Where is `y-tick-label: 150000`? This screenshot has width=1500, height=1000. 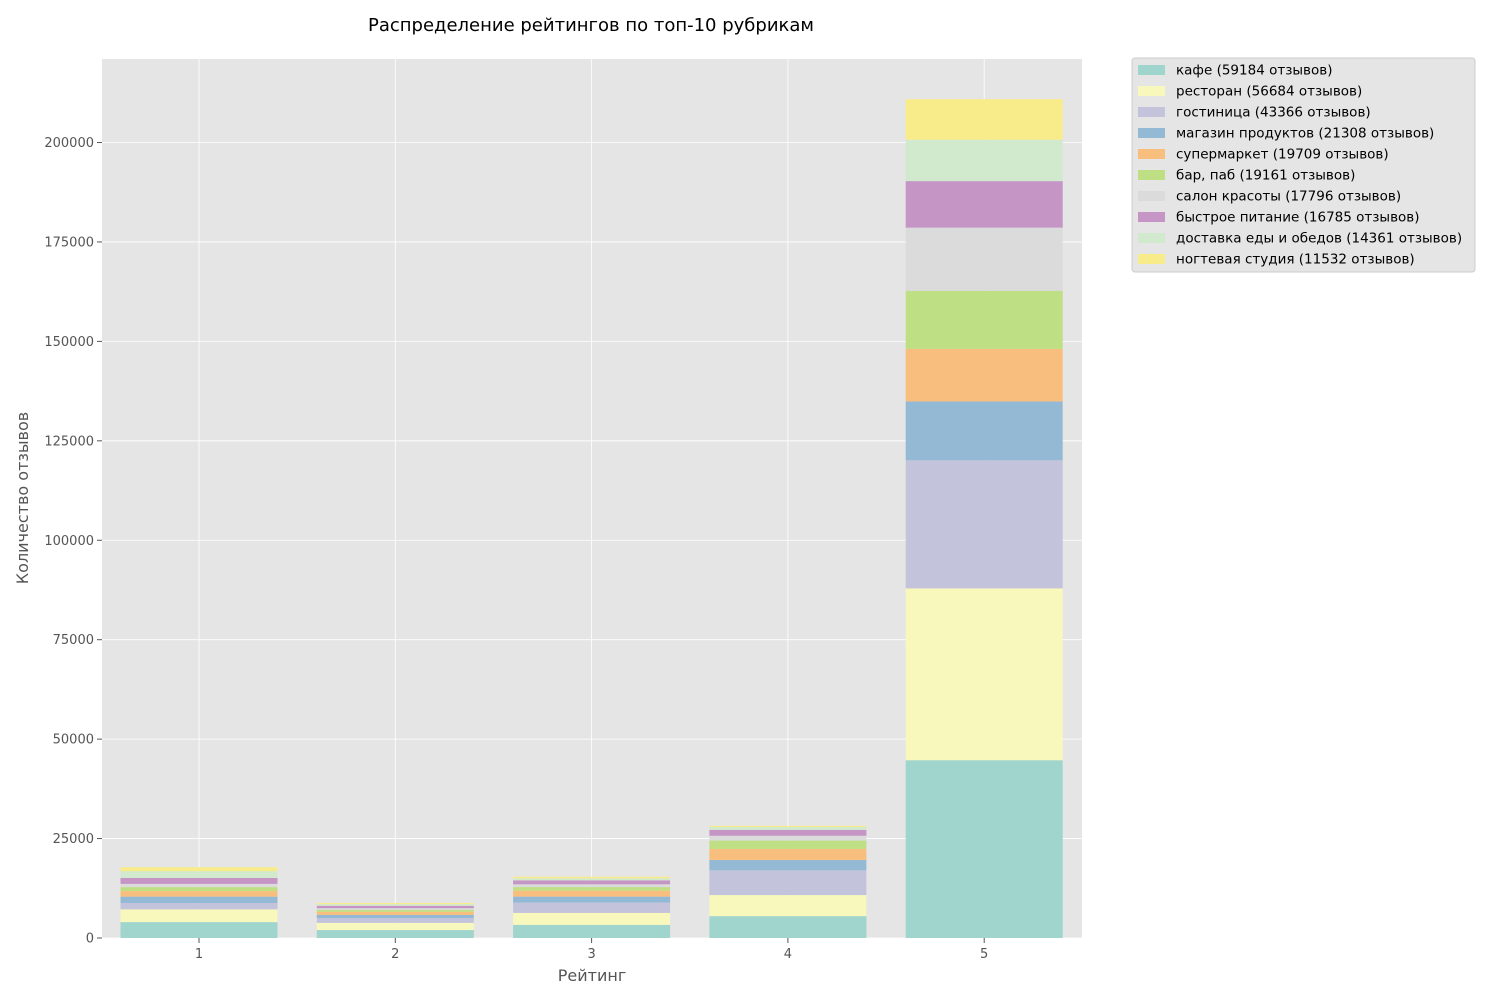
y-tick-label: 150000 is located at coordinates (69, 342).